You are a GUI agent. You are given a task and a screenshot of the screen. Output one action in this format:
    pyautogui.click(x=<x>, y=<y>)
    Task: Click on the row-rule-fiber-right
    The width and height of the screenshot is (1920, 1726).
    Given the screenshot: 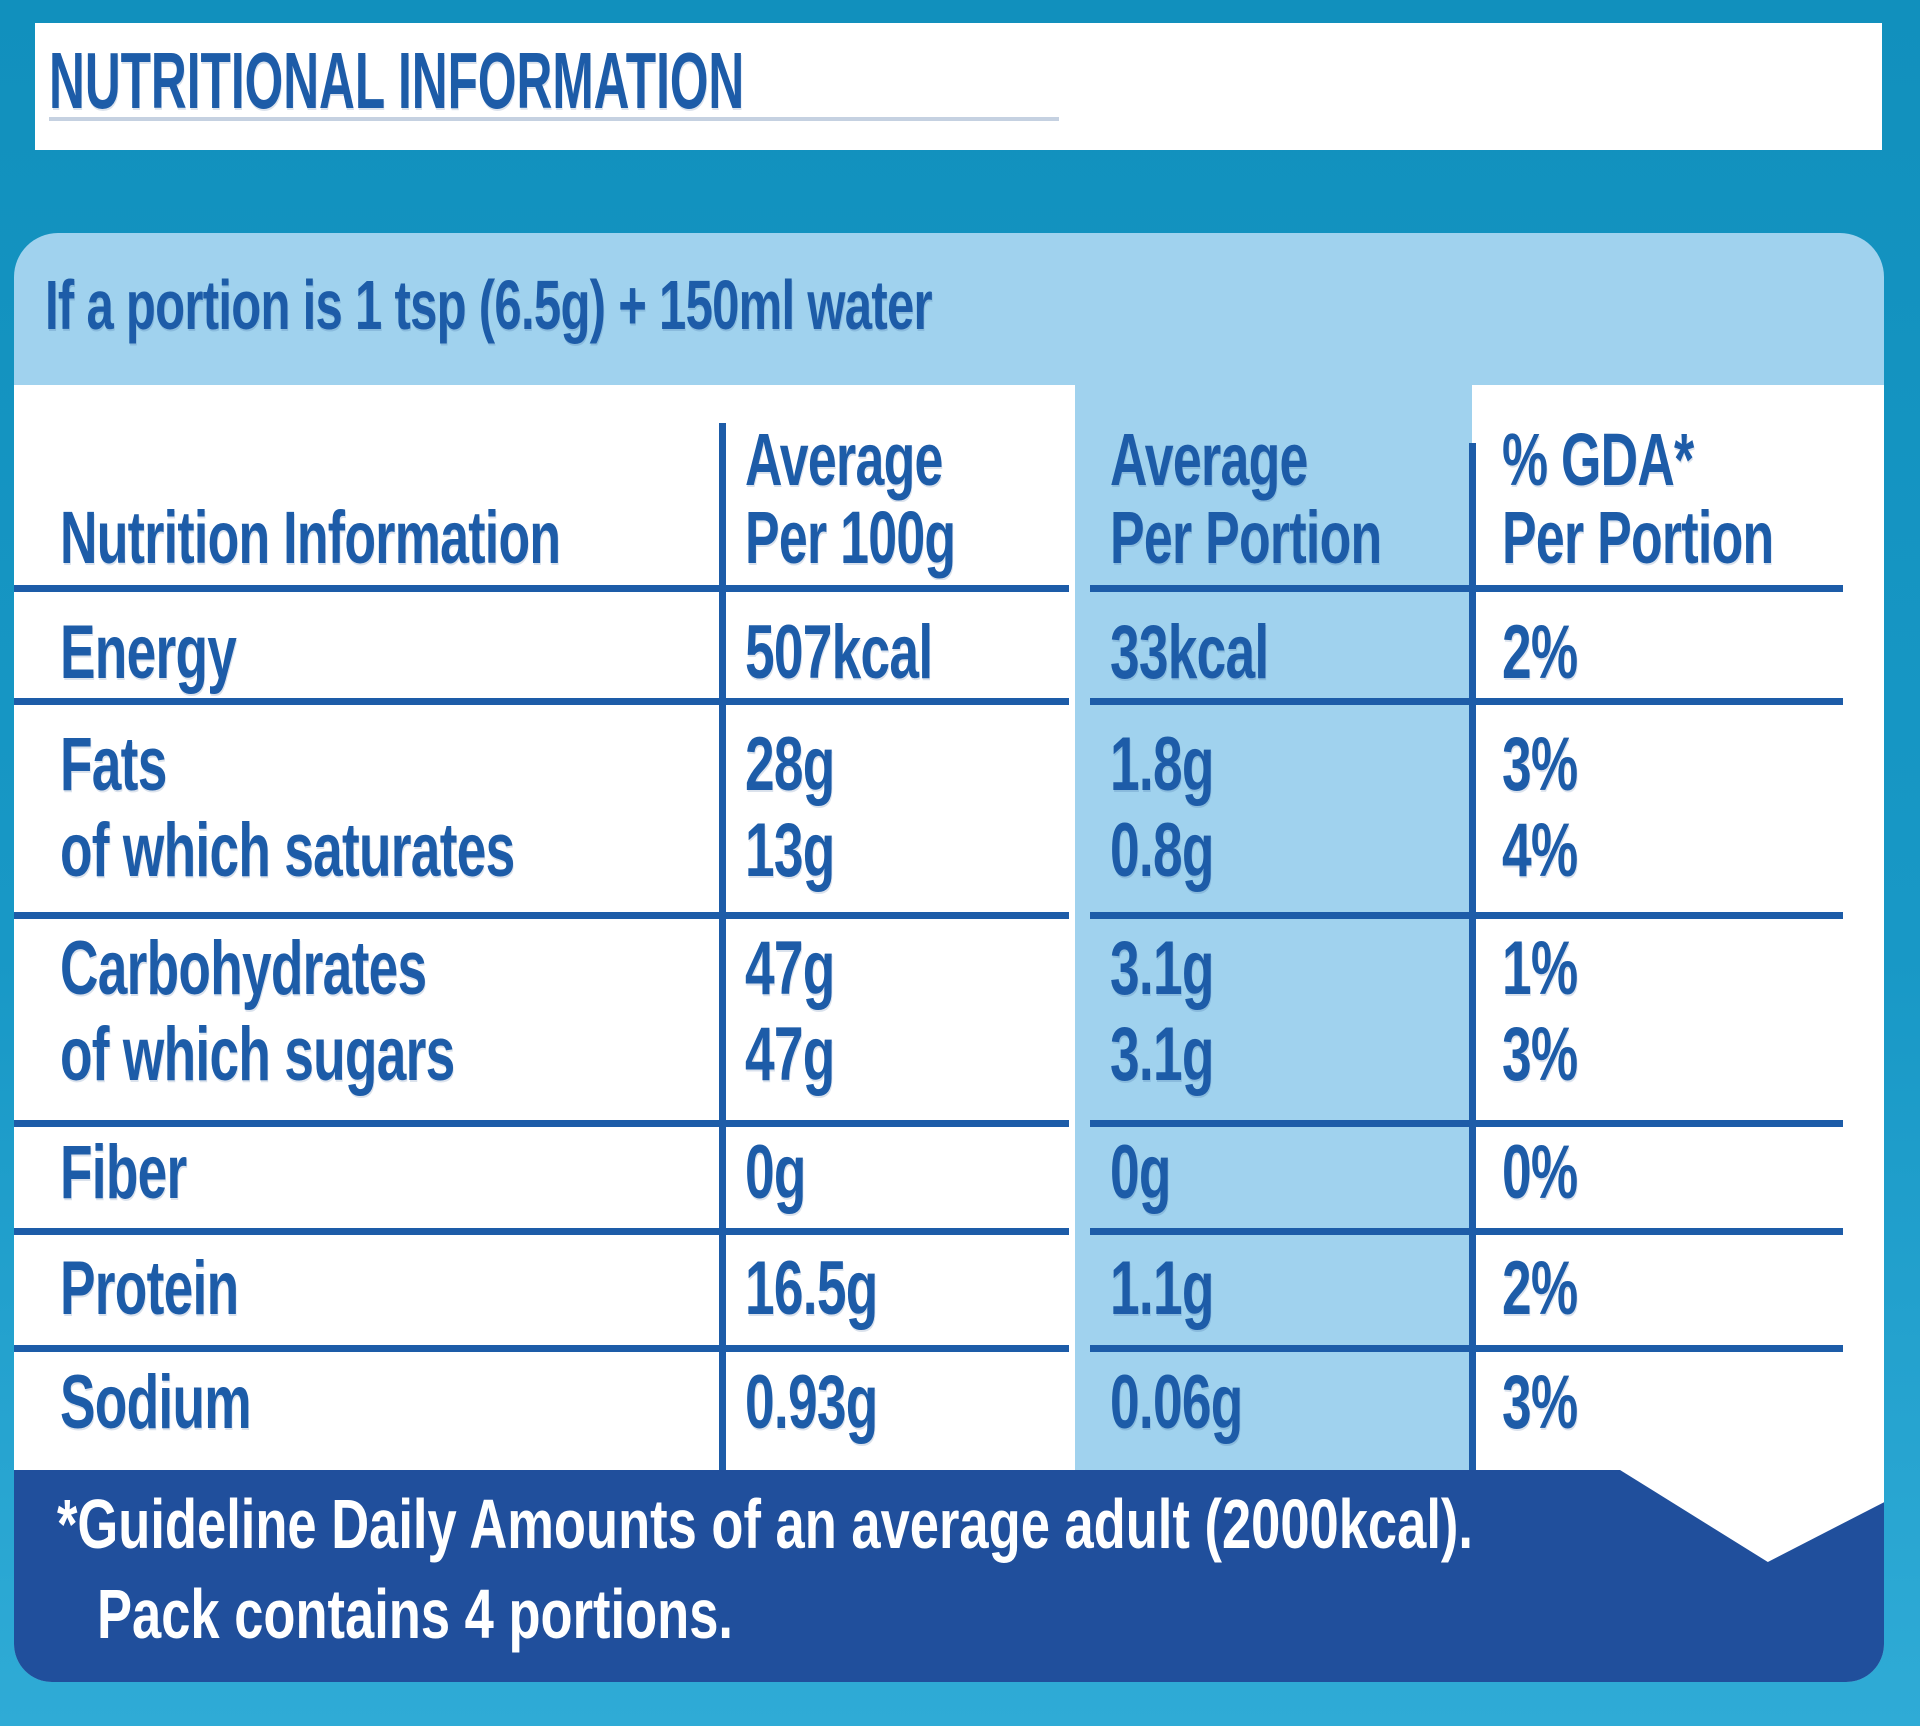 What is the action you would take?
    pyautogui.click(x=1659, y=1231)
    